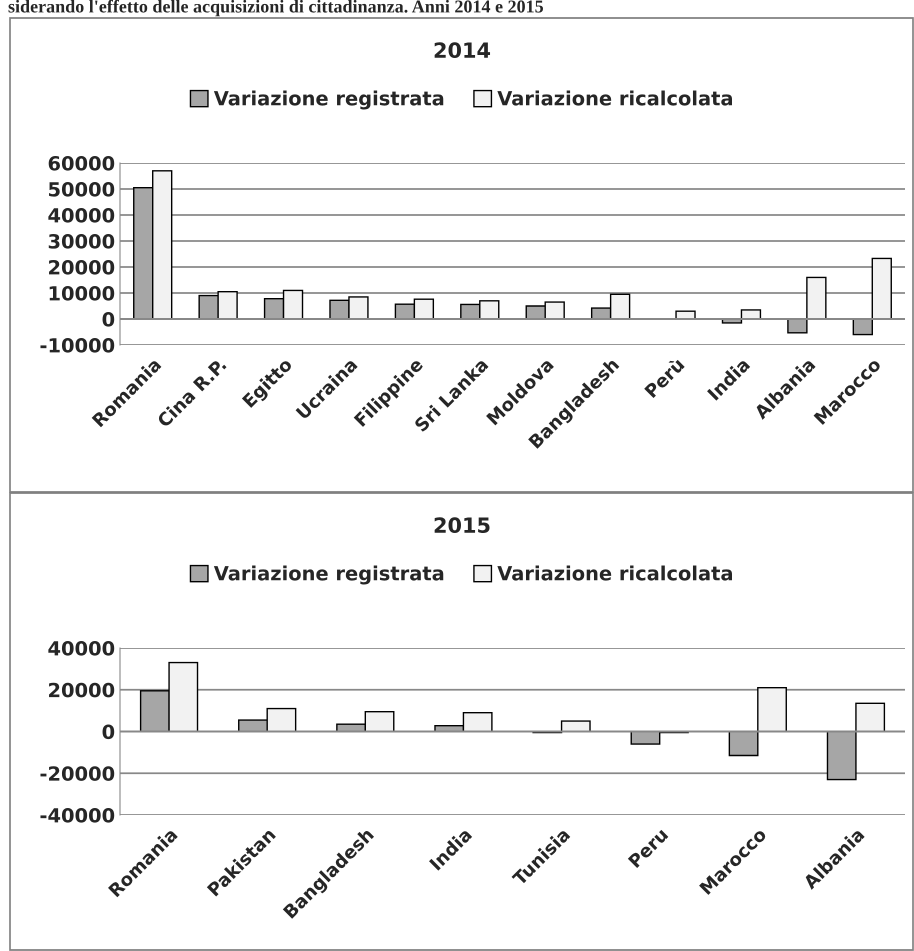 Image resolution: width=914 pixels, height=951 pixels. Describe the element at coordinates (81, 163) in the screenshot. I see `y-tick-label: 60000` at that location.